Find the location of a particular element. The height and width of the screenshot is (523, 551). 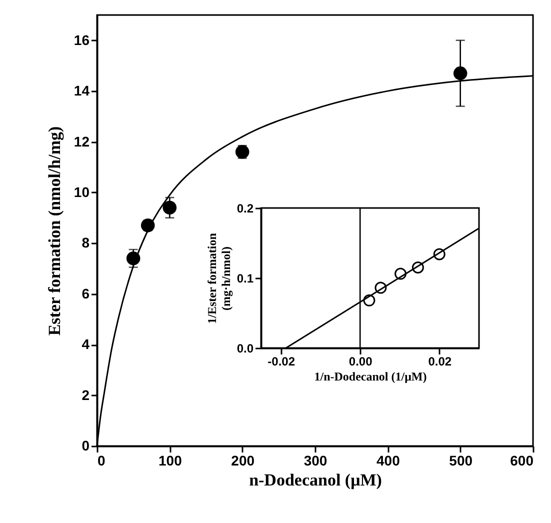

y-tick-label: 0 is located at coordinates (86, 446).